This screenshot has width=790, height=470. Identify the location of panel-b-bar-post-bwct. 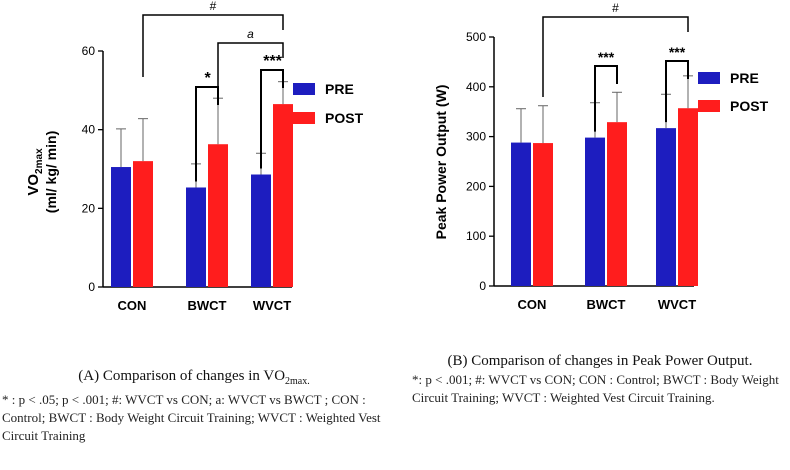
(617, 204).